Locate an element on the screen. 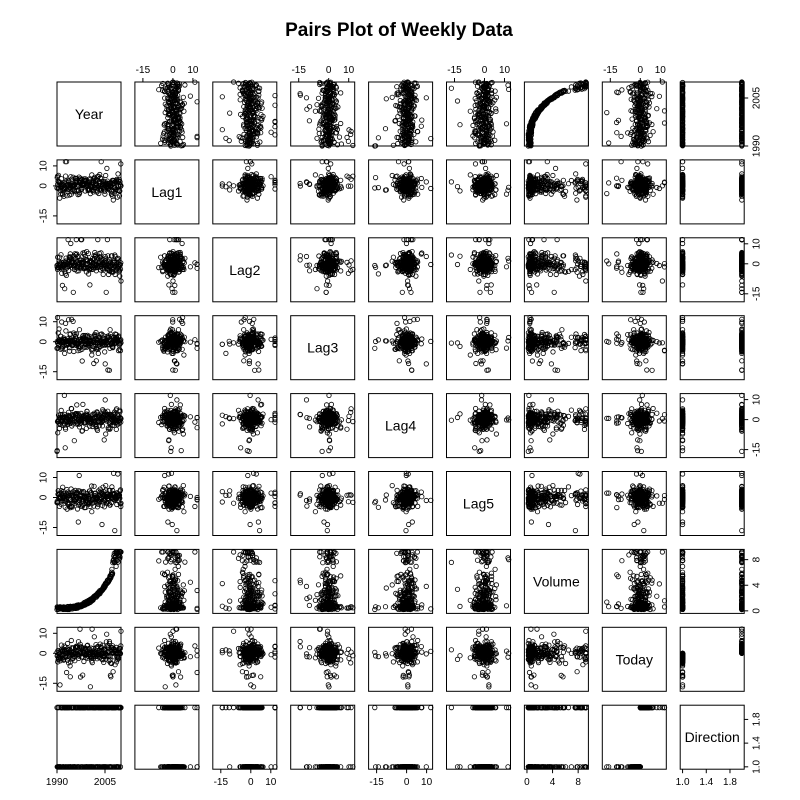 This screenshot has width=800, height=800. panel-year-vs-lag3 is located at coordinates (323, 114).